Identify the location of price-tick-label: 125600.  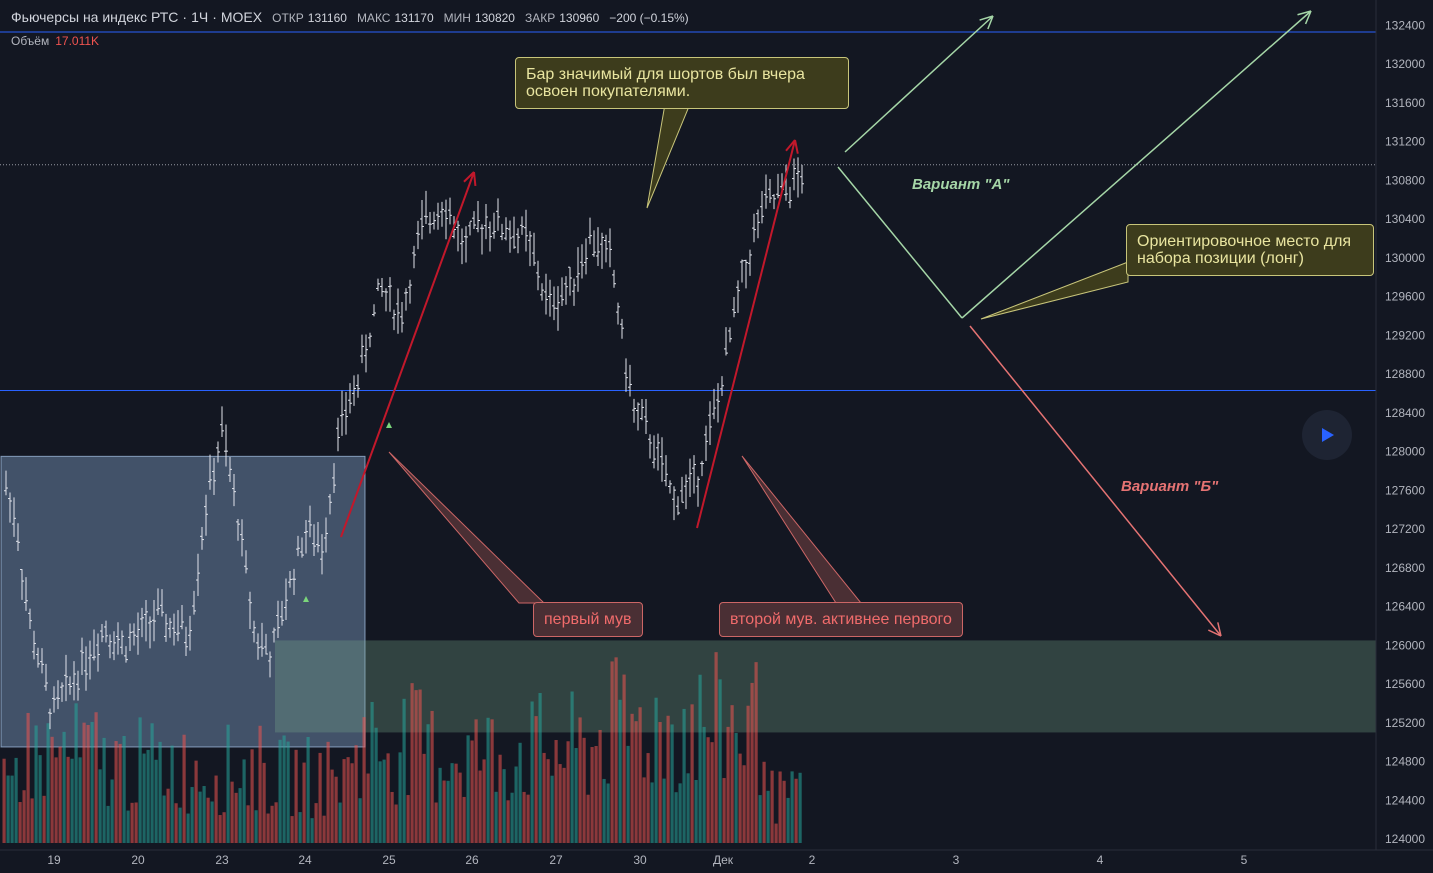
(1405, 684).